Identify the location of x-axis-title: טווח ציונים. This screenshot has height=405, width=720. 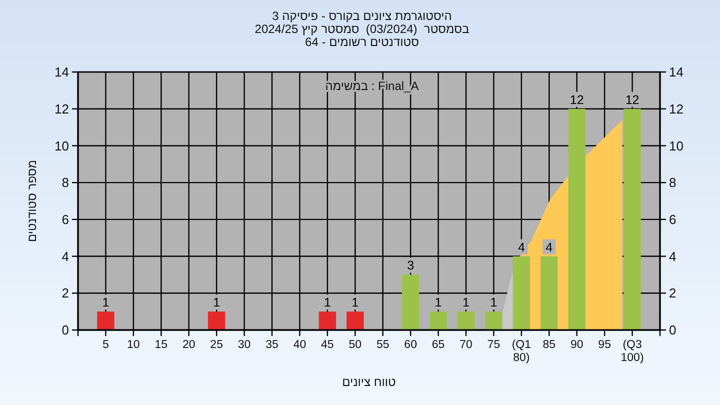
(369, 382).